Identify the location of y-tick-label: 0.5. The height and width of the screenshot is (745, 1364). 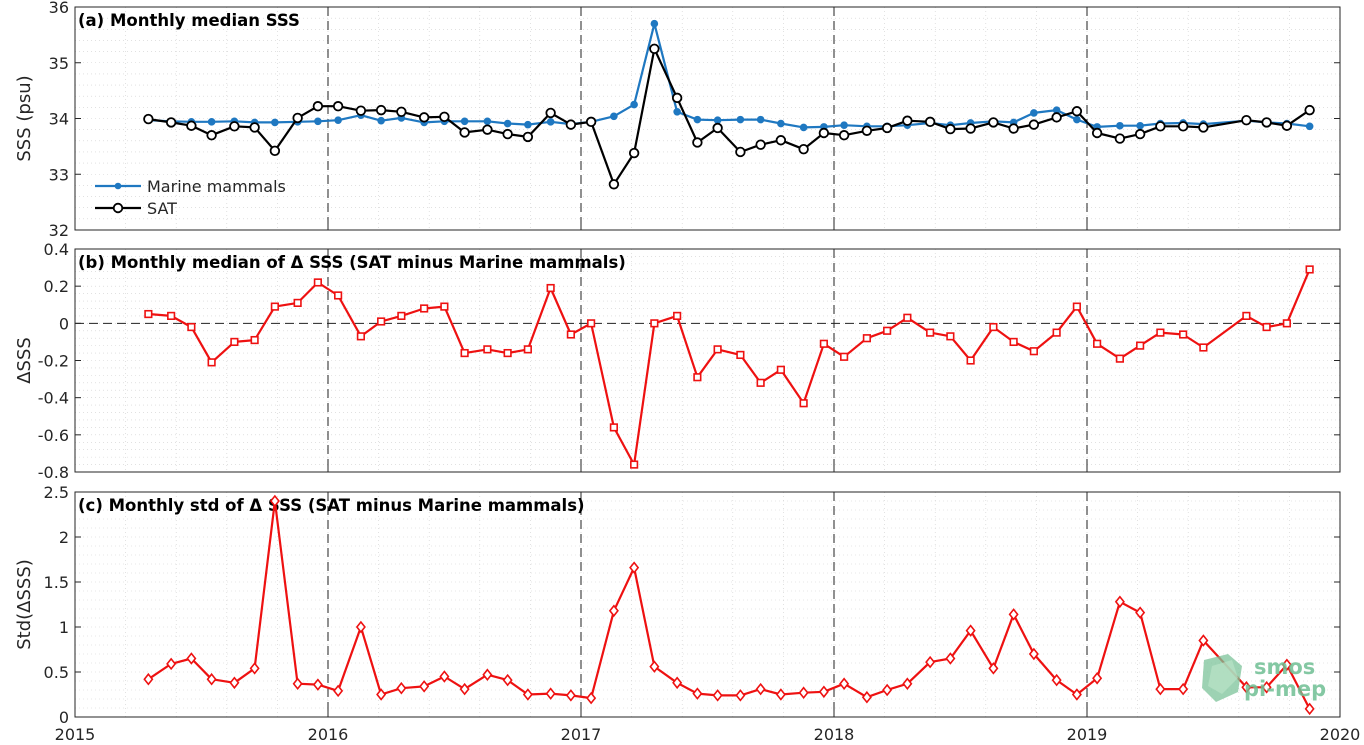
(56, 672).